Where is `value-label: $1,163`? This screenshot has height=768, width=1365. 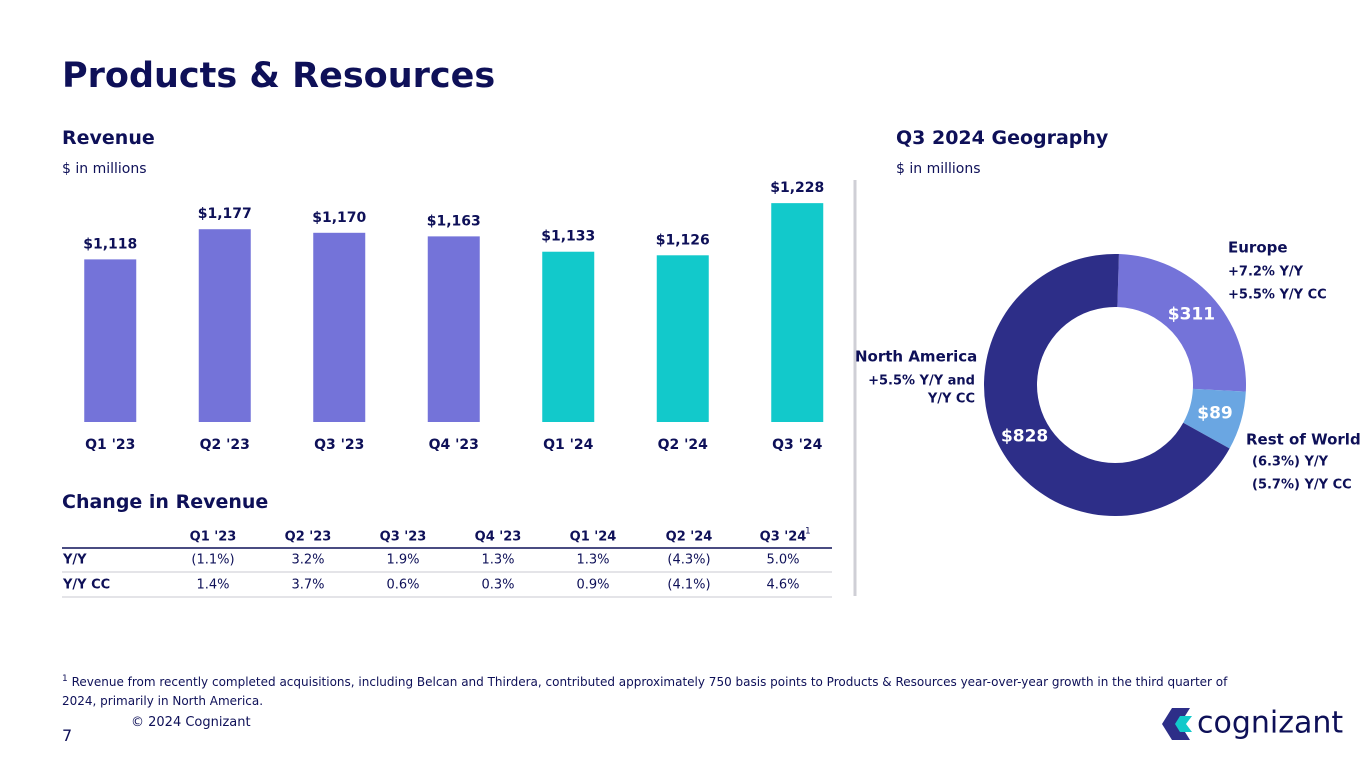 value-label: $1,163 is located at coordinates (454, 221).